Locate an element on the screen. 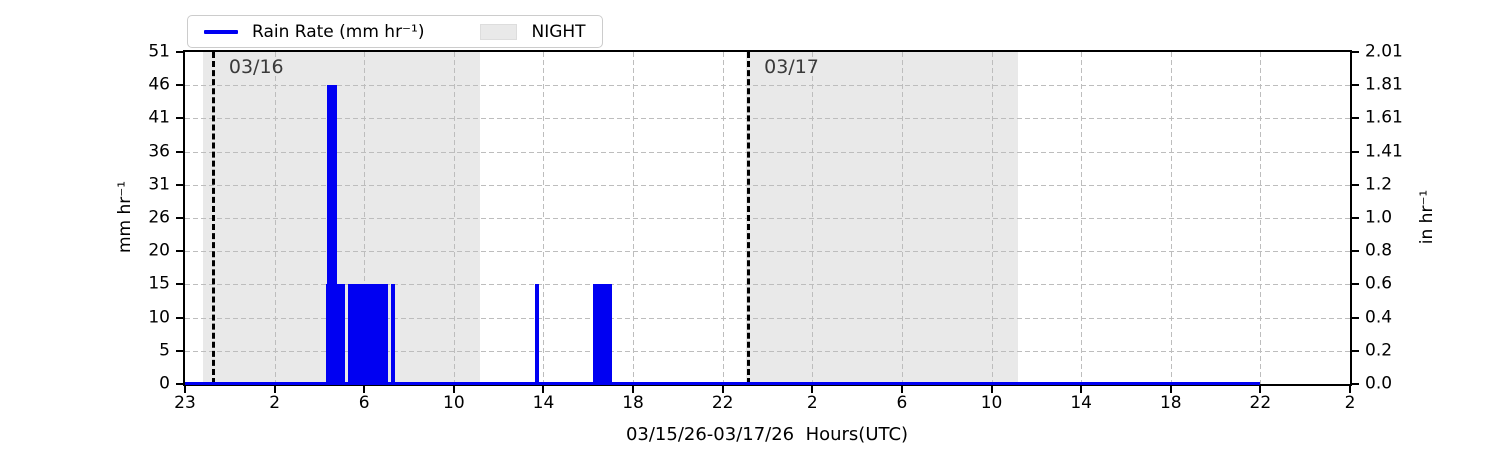 The image size is (1500, 450). y-tick-label-right: 1.2 is located at coordinates (1379, 184).